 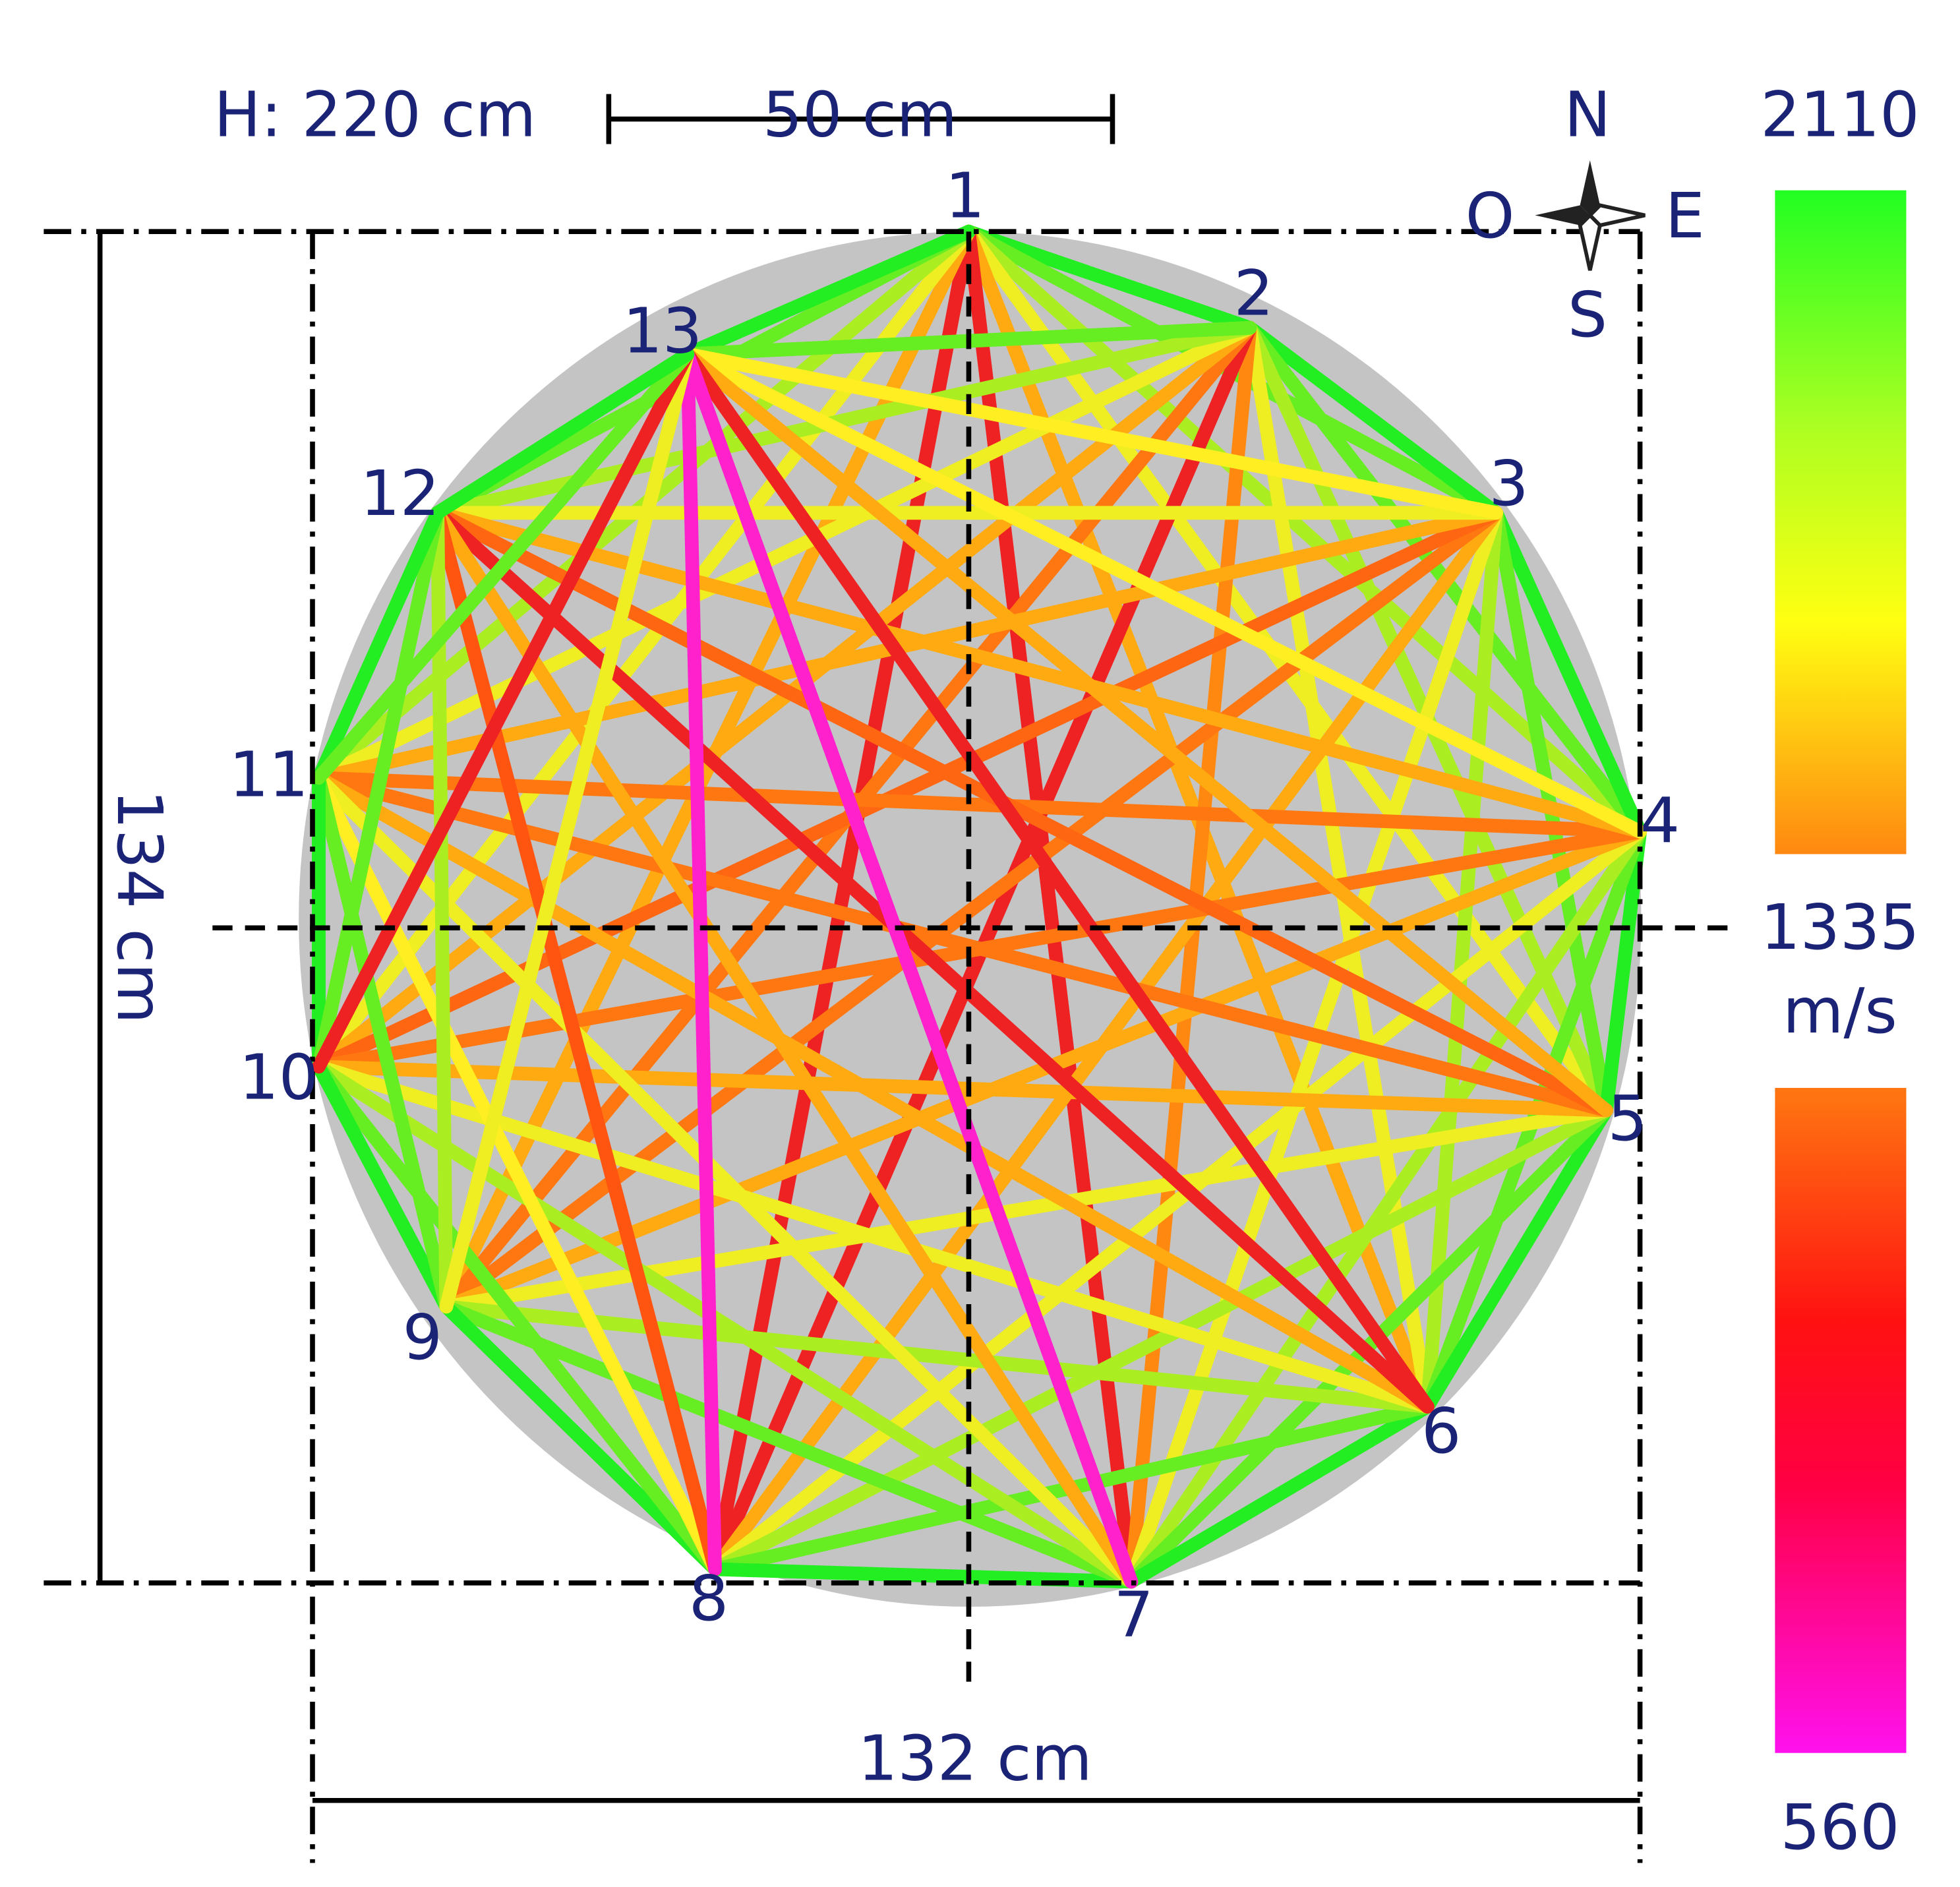 What do you see at coordinates (1134, 1616) in the screenshot?
I see `node-label: 7` at bounding box center [1134, 1616].